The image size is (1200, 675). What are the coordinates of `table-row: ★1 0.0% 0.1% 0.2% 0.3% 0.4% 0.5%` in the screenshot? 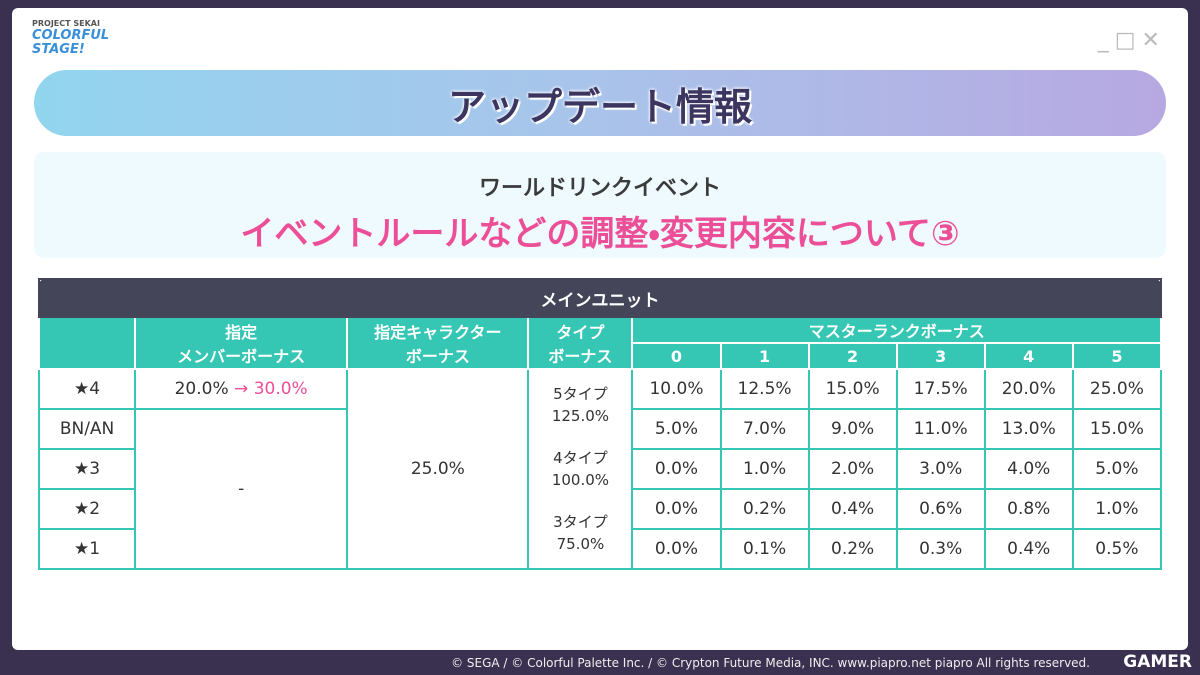 It's located at (600, 549).